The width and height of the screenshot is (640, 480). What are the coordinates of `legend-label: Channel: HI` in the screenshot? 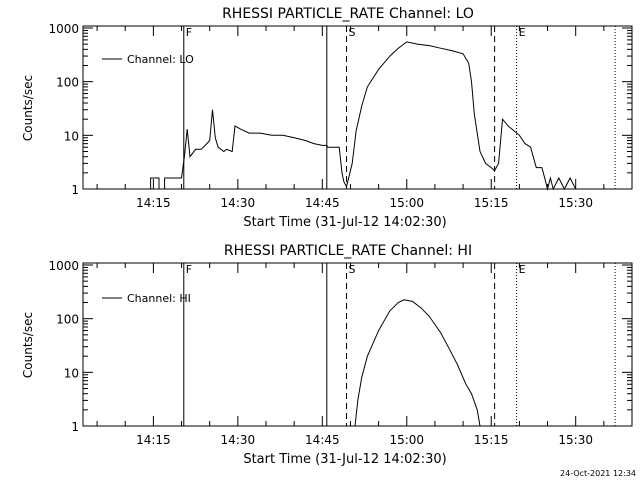 It's located at (159, 298).